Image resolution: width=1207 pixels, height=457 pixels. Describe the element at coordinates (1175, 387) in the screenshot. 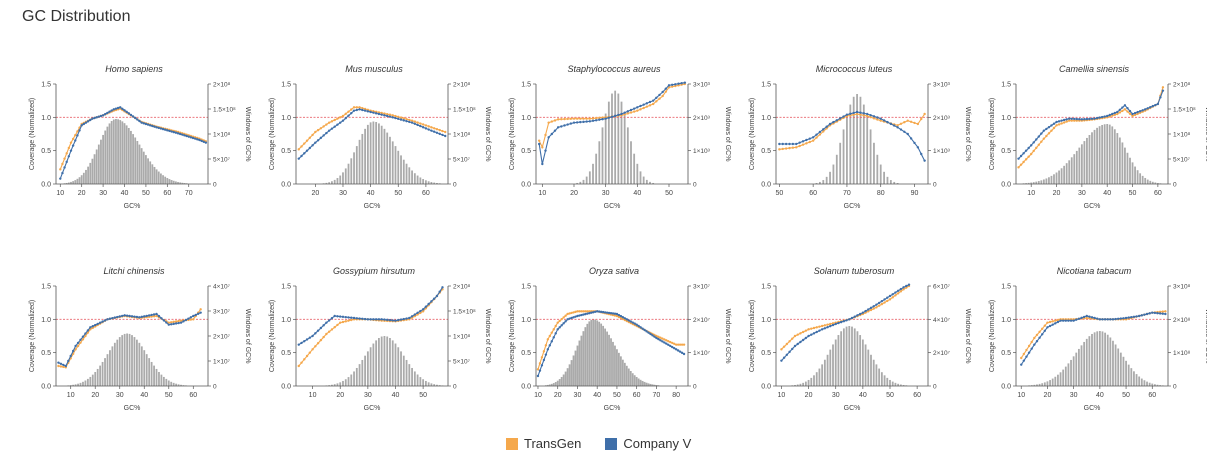

I see `y2-tick-label: 0` at that location.